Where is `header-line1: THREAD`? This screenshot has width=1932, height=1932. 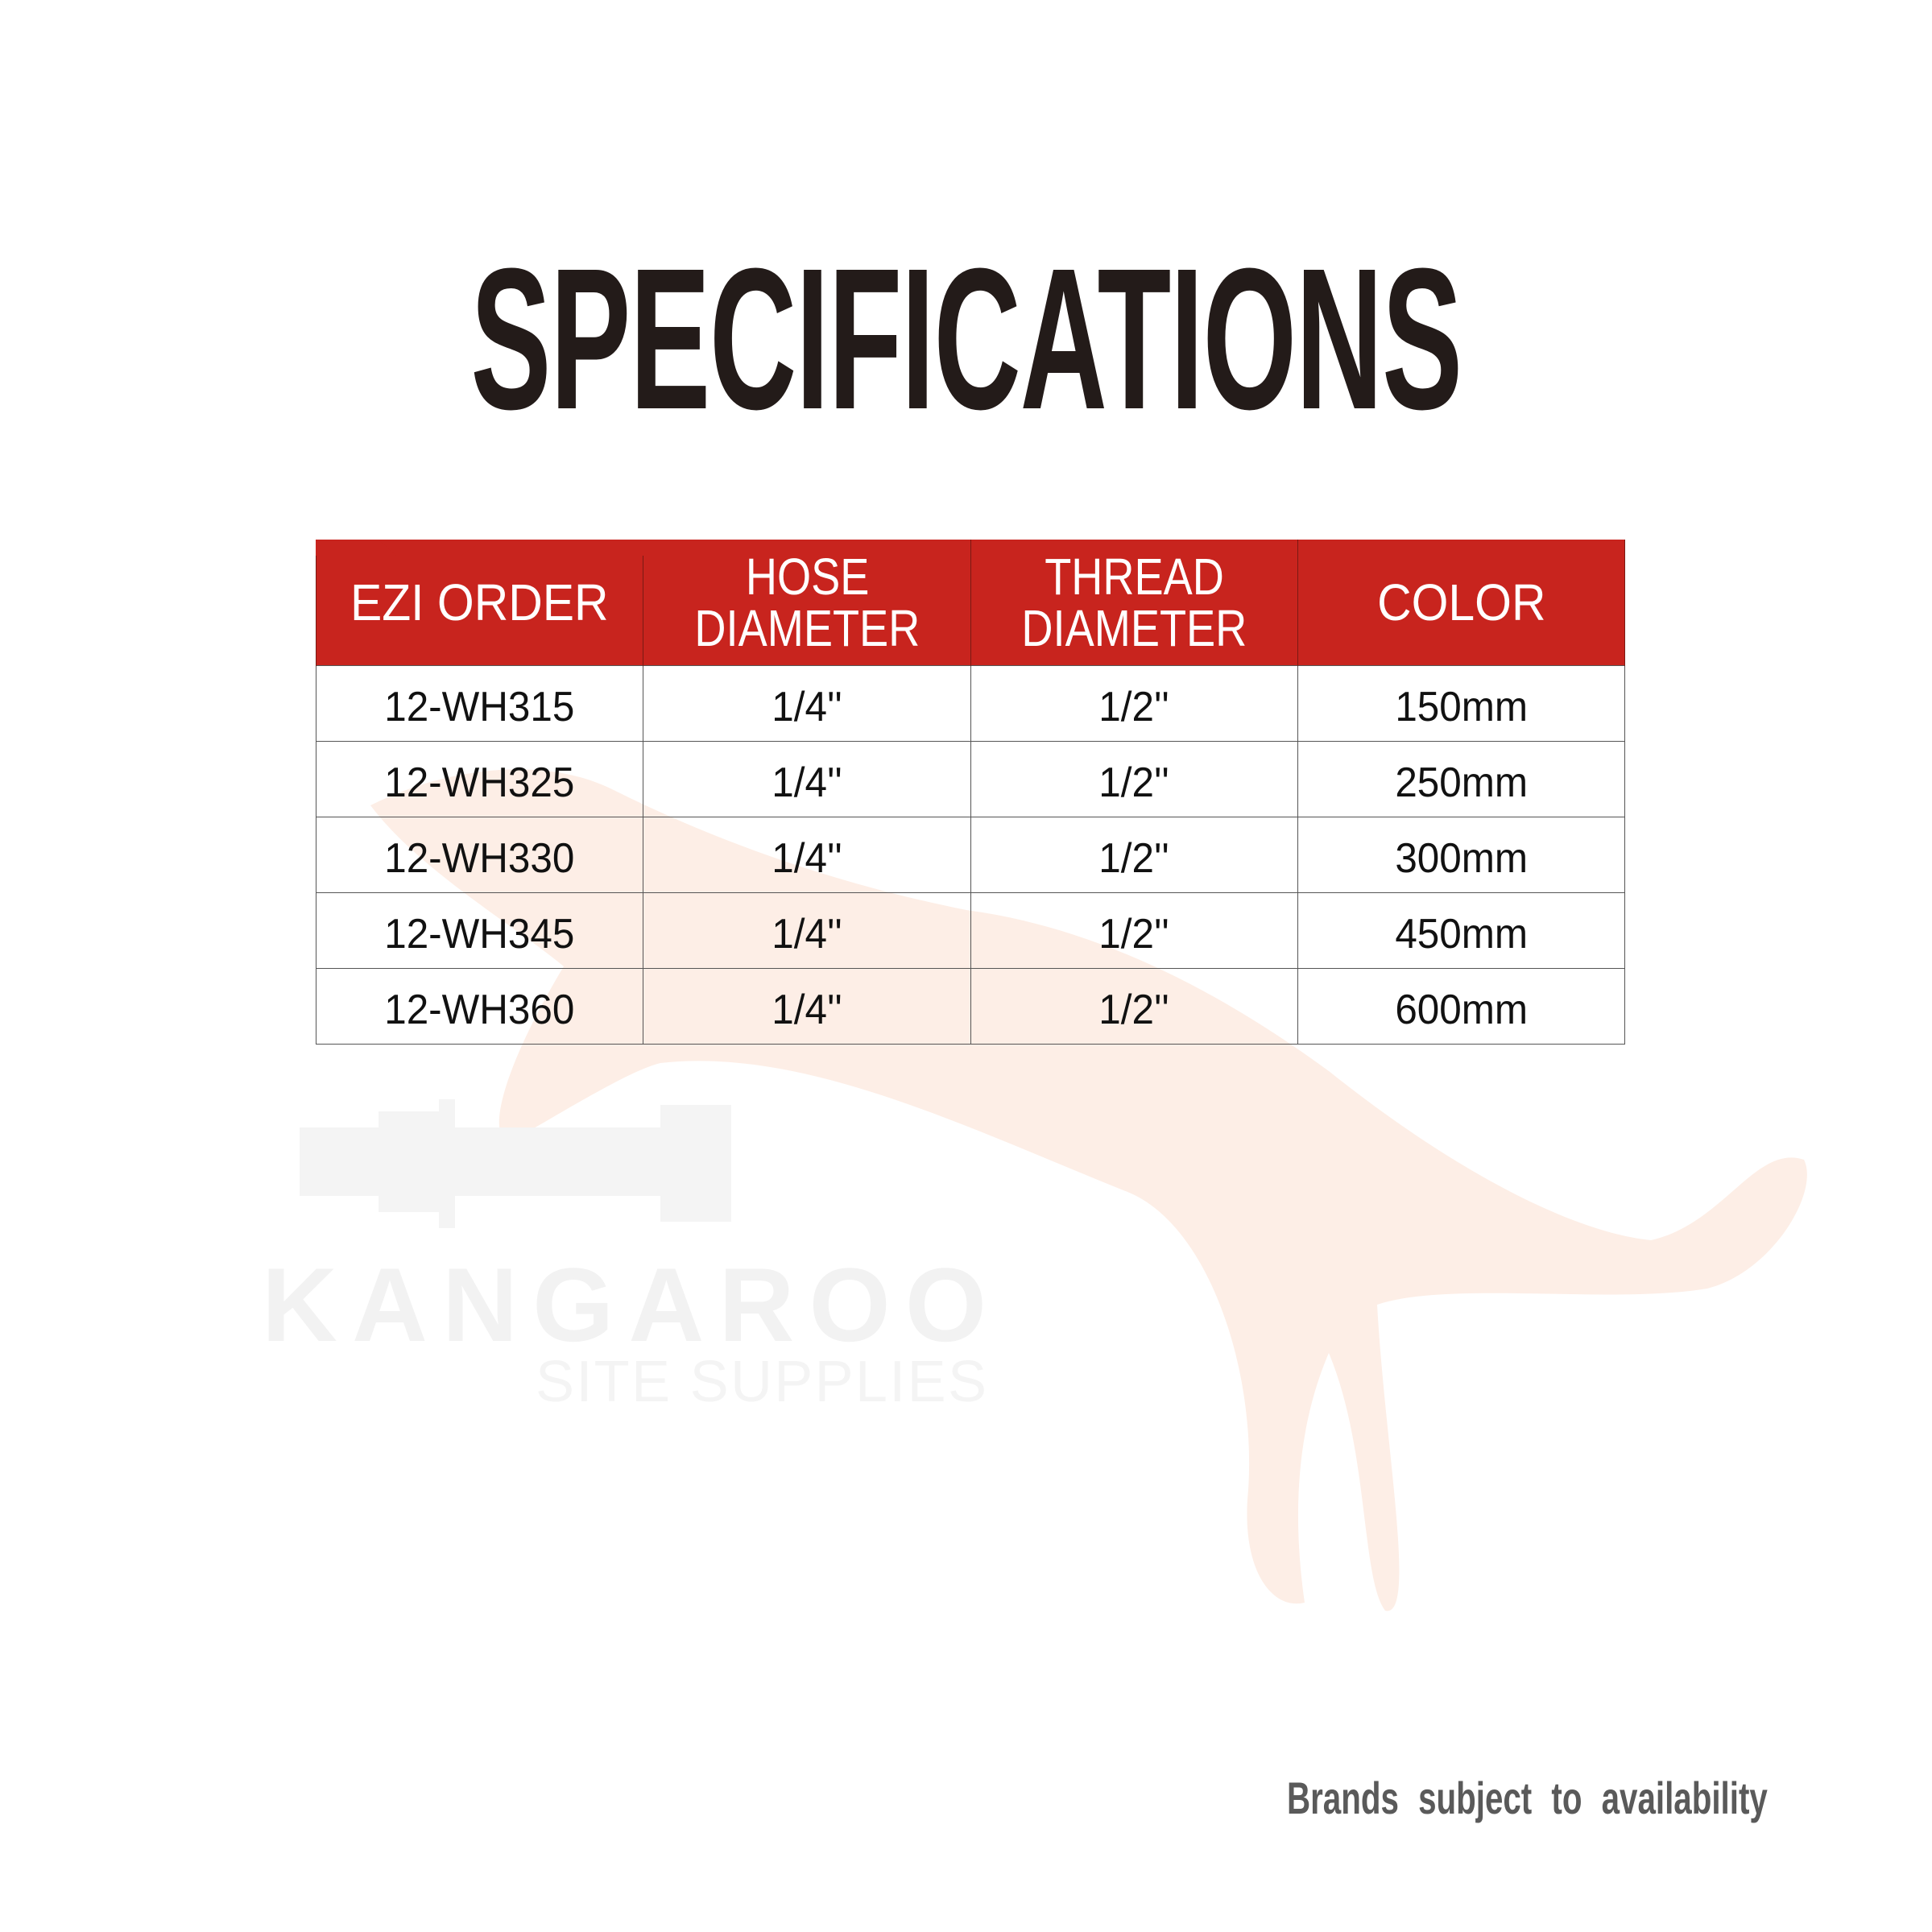
header-line1: THREAD is located at coordinates (1134, 577).